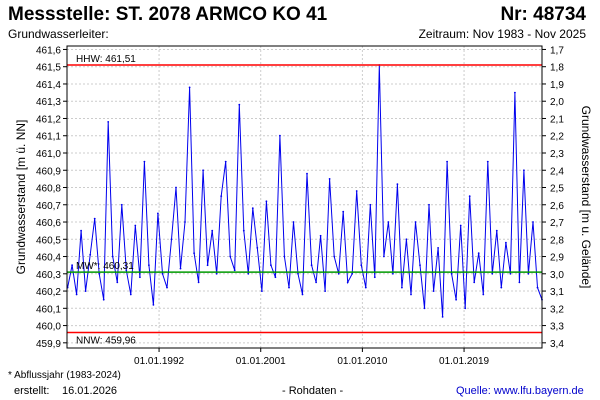 The height and width of the screenshot is (400, 600). Describe the element at coordinates (557, 119) in the screenshot. I see `y-tick-label-right: 2,1` at that location.